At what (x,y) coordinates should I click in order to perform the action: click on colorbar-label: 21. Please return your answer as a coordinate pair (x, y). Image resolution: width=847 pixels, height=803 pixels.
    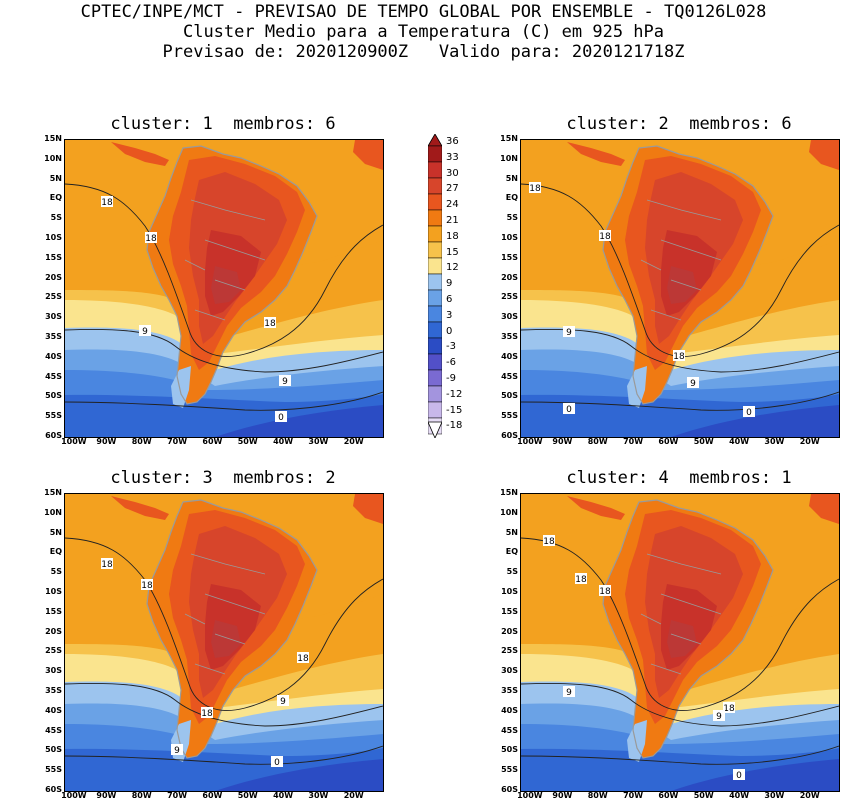
    Looking at the image, I should click on (452, 220).